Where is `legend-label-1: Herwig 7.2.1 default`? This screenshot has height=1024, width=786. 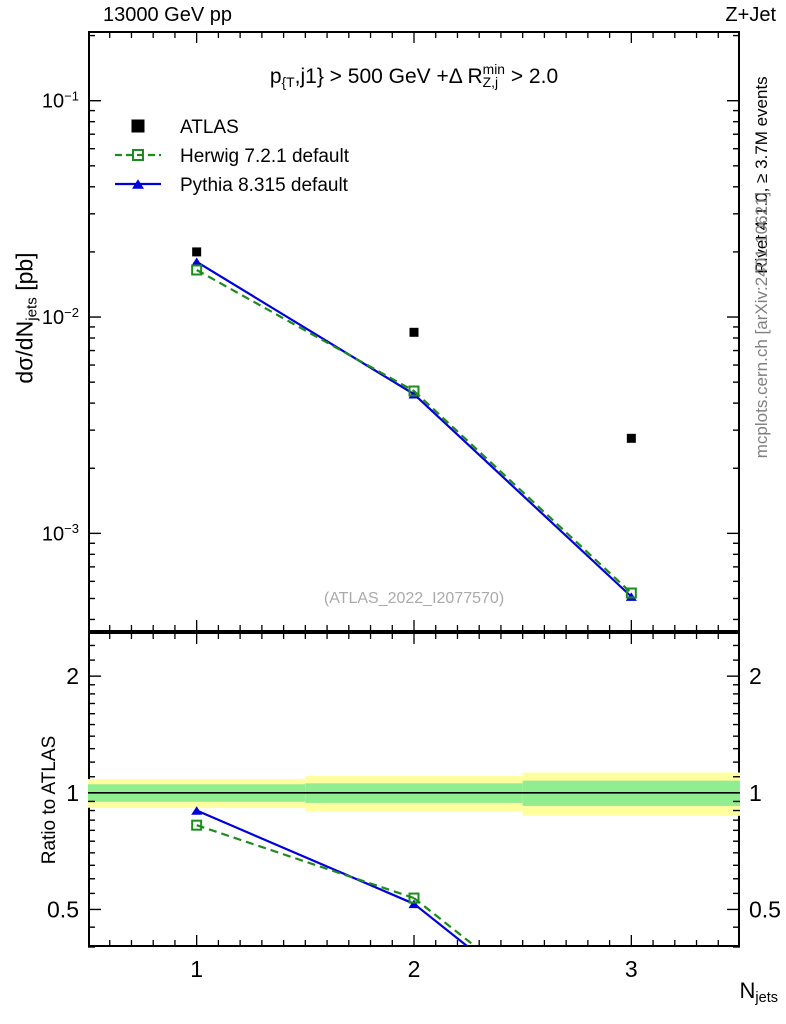 legend-label-1: Herwig 7.2.1 default is located at coordinates (265, 156).